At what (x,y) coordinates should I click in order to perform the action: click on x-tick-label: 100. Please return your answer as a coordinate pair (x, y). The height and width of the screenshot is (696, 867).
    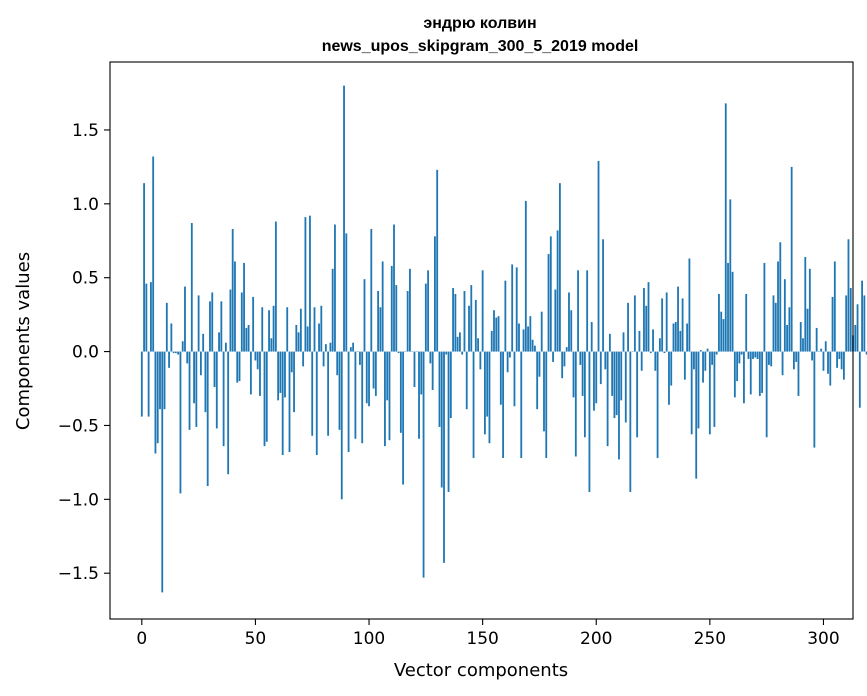
    Looking at the image, I should click on (369, 639).